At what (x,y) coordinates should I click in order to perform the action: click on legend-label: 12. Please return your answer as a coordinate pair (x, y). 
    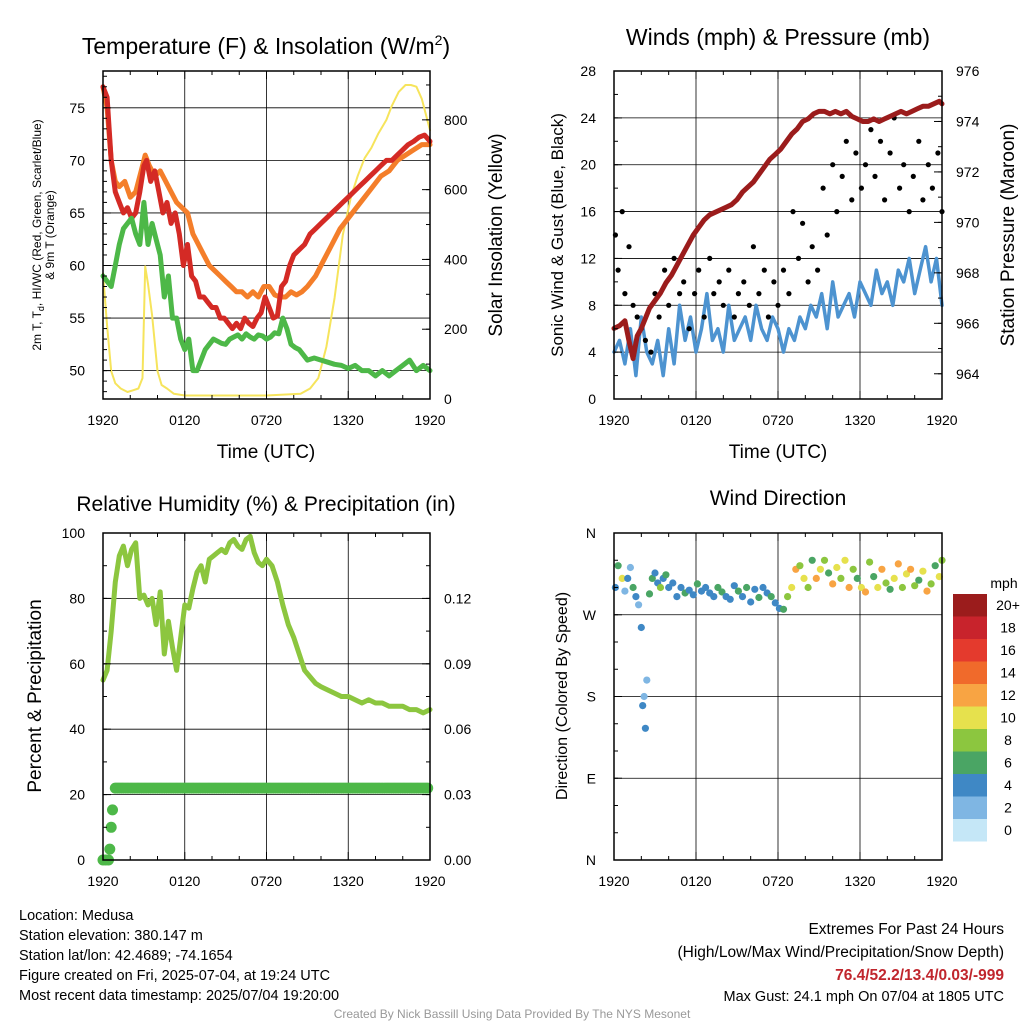
    Looking at the image, I should click on (1008, 695).